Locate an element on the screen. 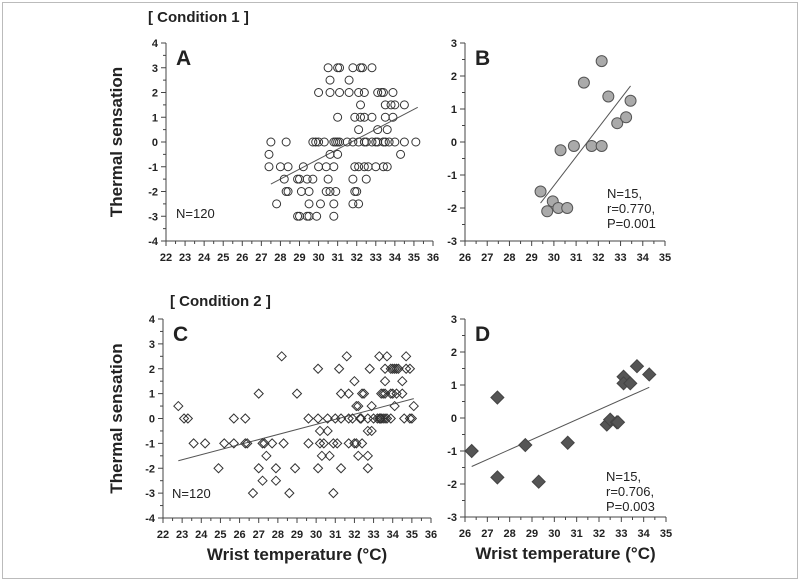  y-tick-label: -2 is located at coordinates (153, 193).